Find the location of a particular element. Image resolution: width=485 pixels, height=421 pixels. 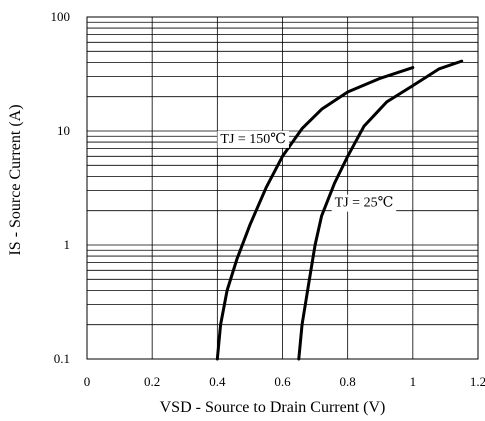

x-tick-labels: 0 0.2 0.4 0.6 0.8 1 1.2 is located at coordinates (284, 381).